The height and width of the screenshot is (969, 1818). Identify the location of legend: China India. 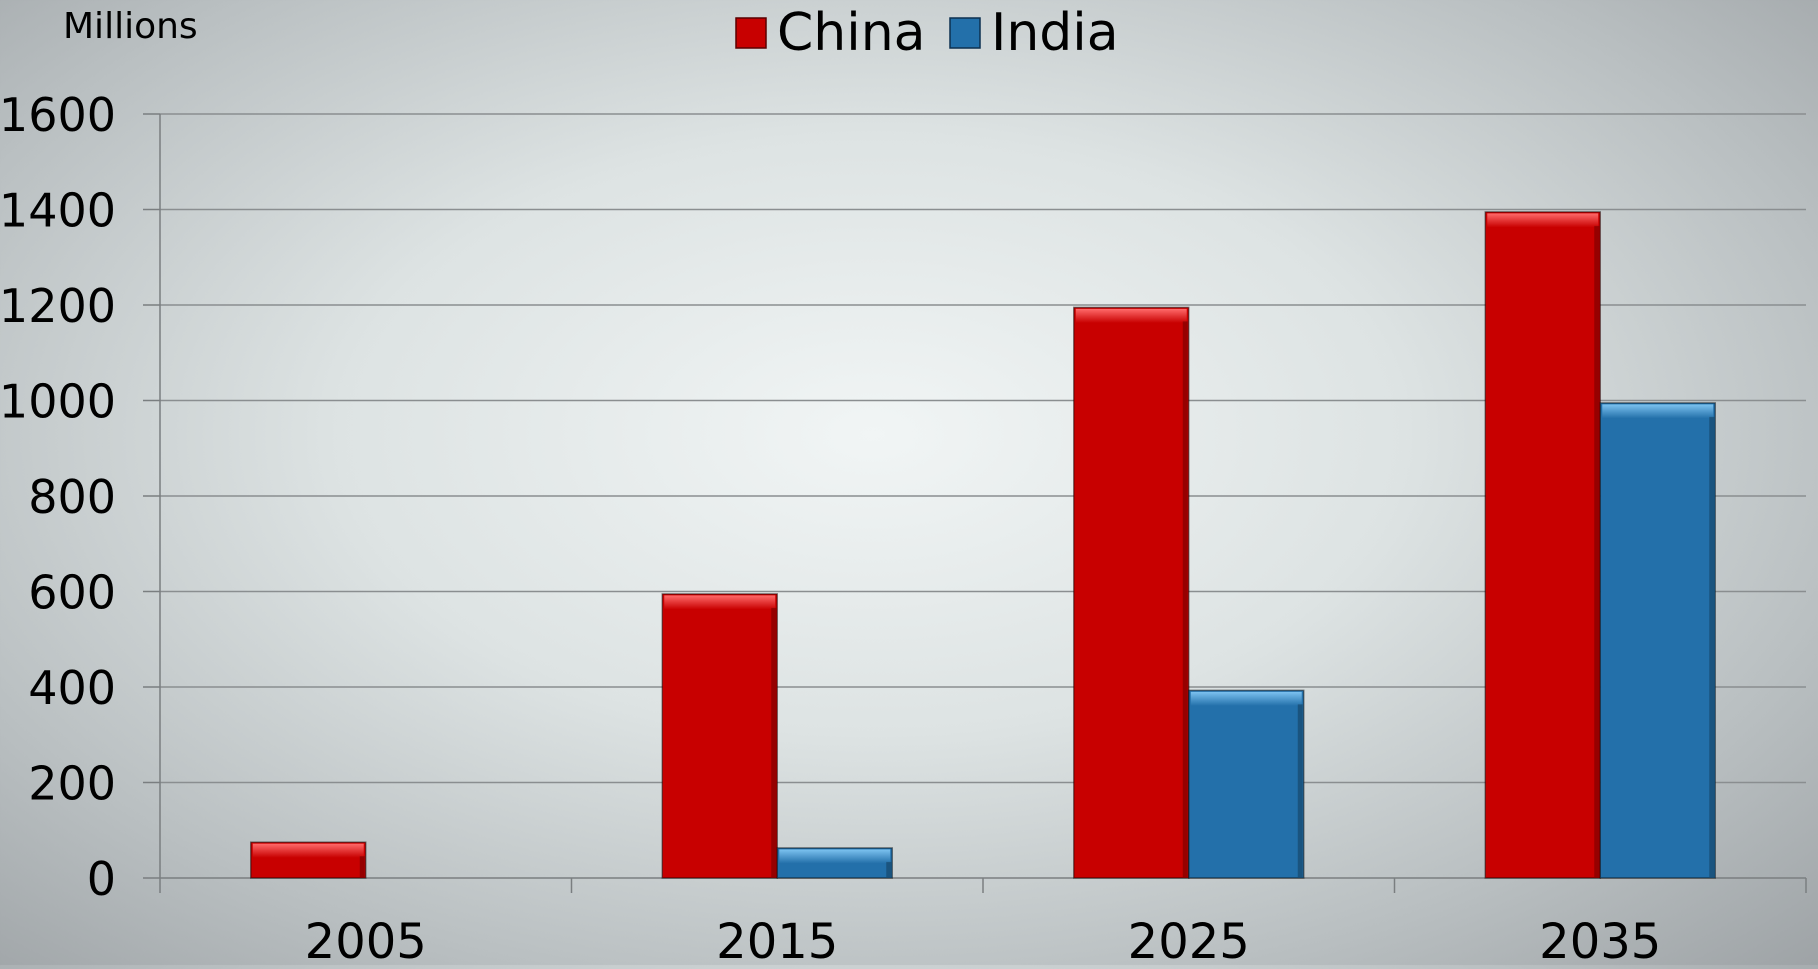
(927, 33).